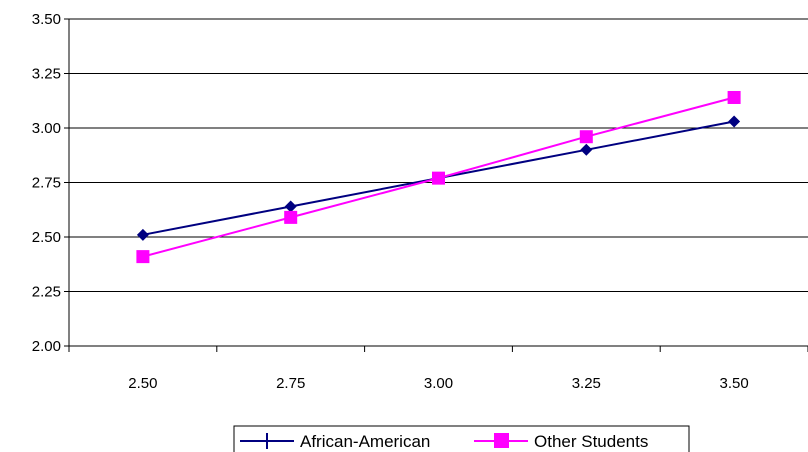 The image size is (808, 452). I want to click on x-tick-label: 3.00, so click(438, 383).